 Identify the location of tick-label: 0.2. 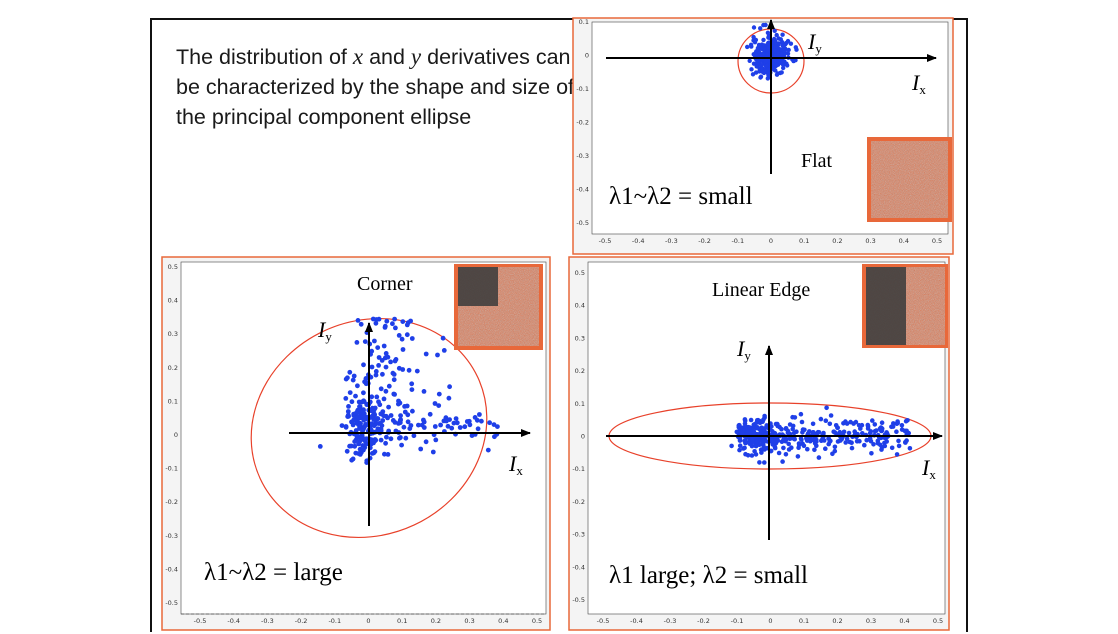
(173, 368).